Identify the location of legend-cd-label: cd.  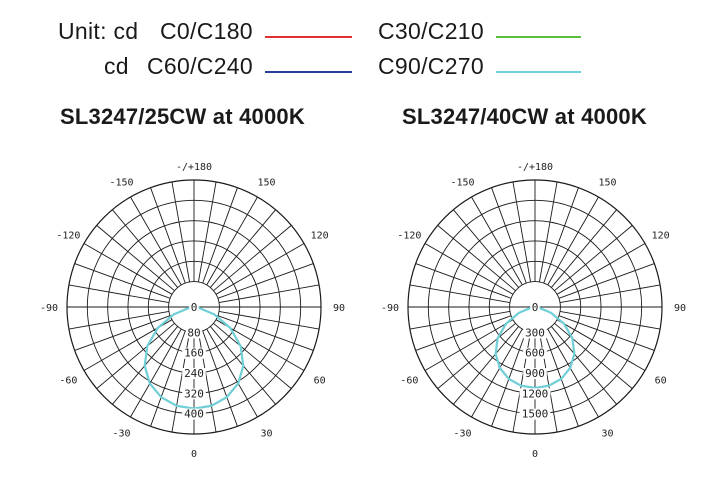
(116, 66).